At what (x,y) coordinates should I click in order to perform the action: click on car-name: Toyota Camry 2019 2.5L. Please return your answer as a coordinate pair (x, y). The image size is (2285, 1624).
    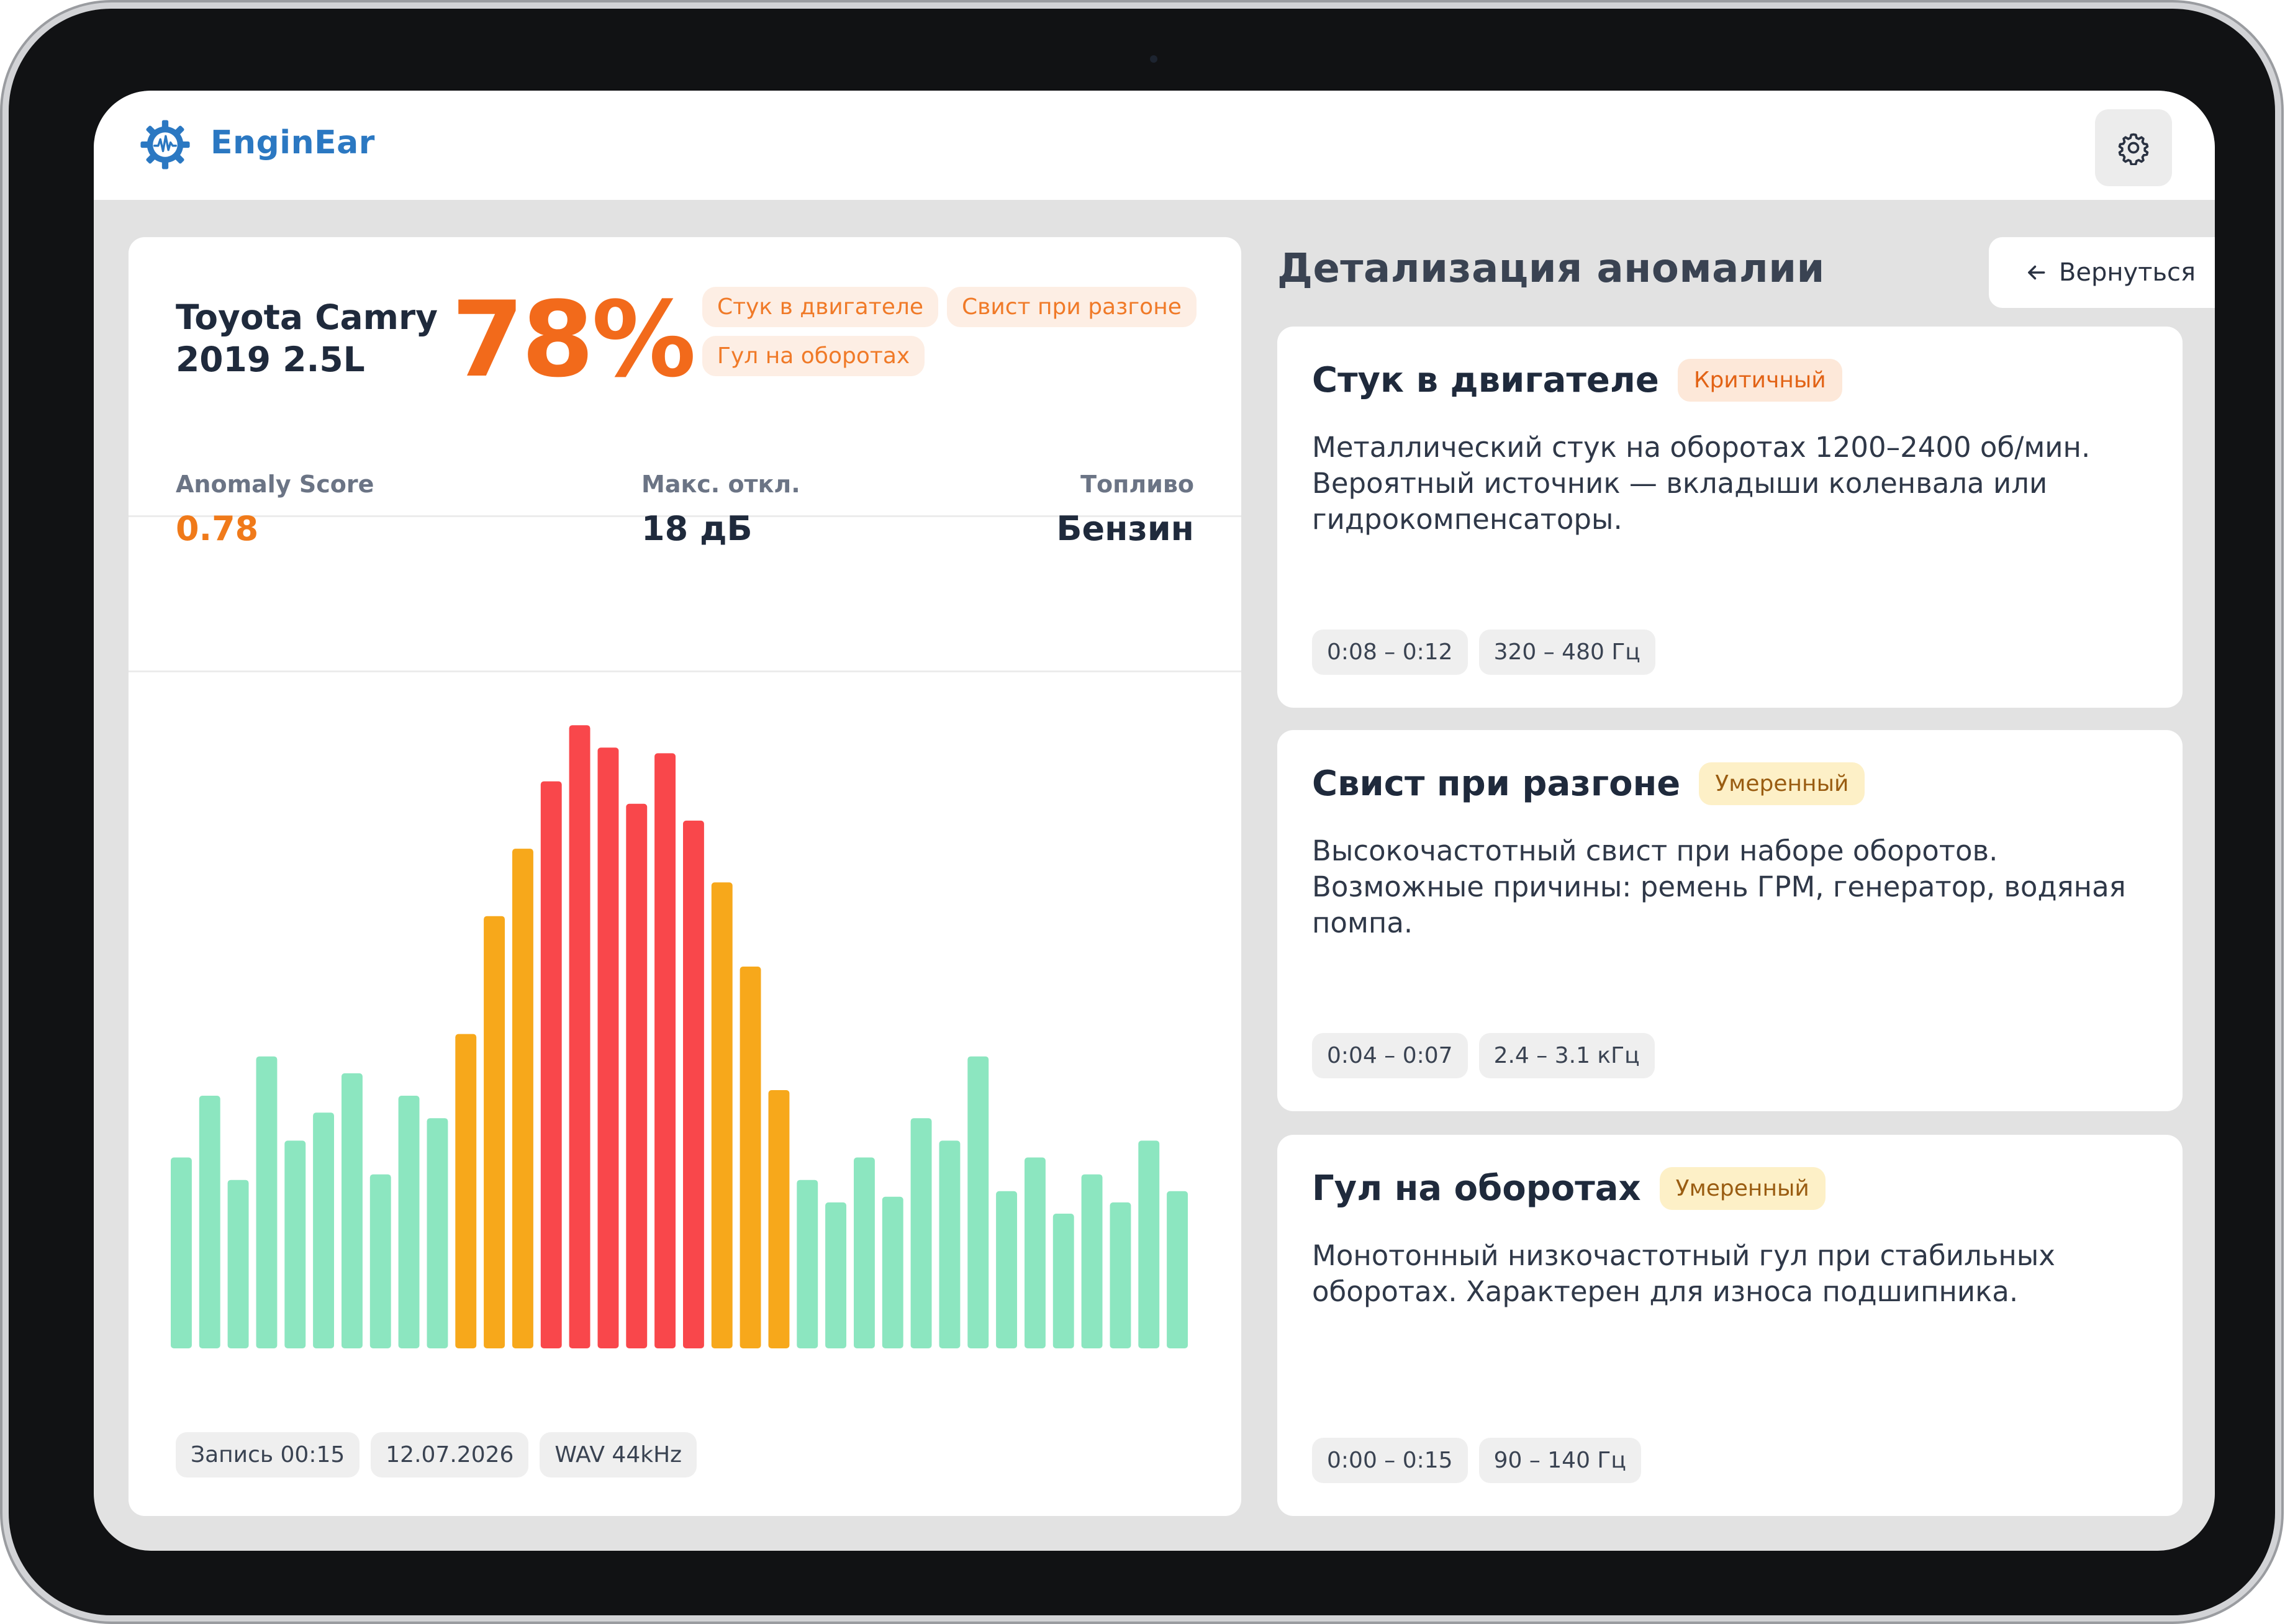
    Looking at the image, I should click on (307, 338).